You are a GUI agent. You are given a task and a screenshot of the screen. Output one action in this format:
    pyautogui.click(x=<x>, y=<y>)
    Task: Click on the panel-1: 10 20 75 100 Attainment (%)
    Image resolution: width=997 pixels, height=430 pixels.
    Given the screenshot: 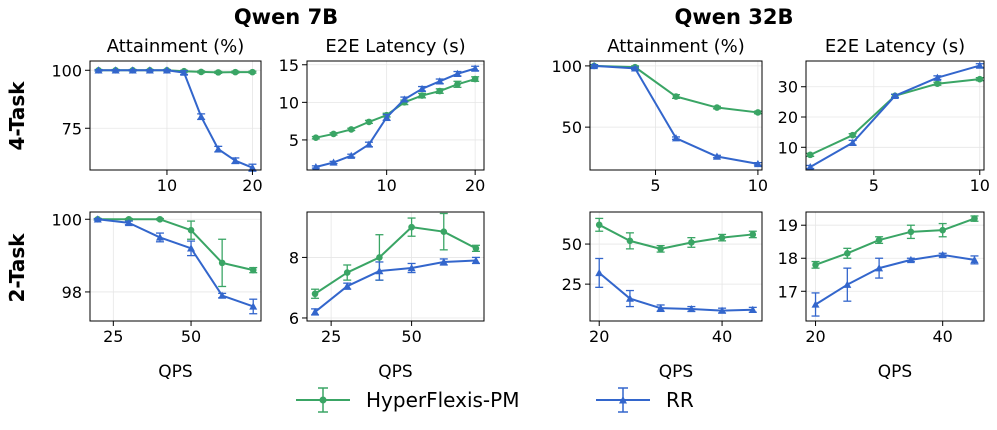 What is the action you would take?
    pyautogui.click(x=156, y=115)
    